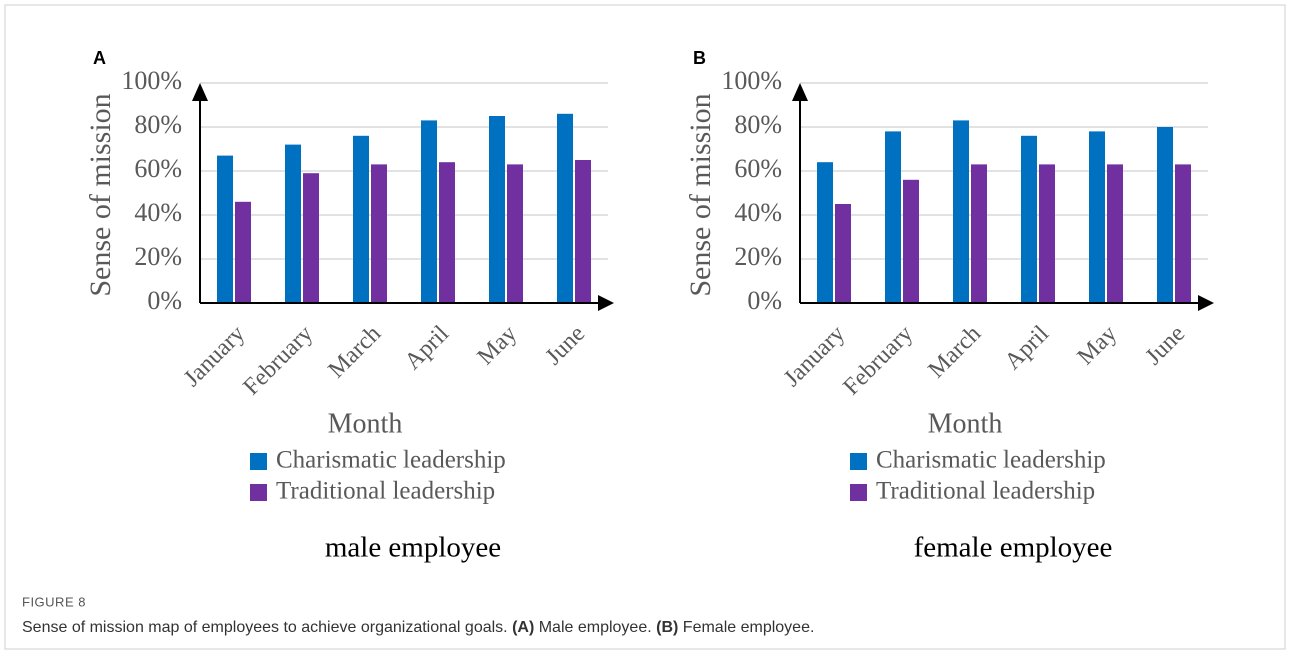 The height and width of the screenshot is (657, 1290). I want to click on panel-label: A, so click(99, 58).